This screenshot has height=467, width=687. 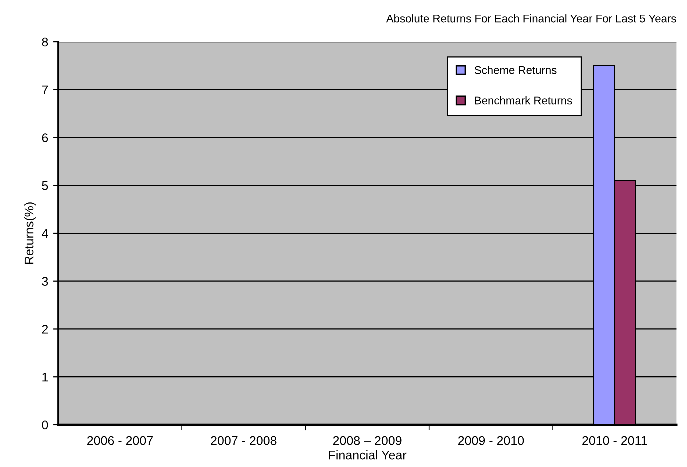 What do you see at coordinates (45, 281) in the screenshot?
I see `y-tick-label: 3` at bounding box center [45, 281].